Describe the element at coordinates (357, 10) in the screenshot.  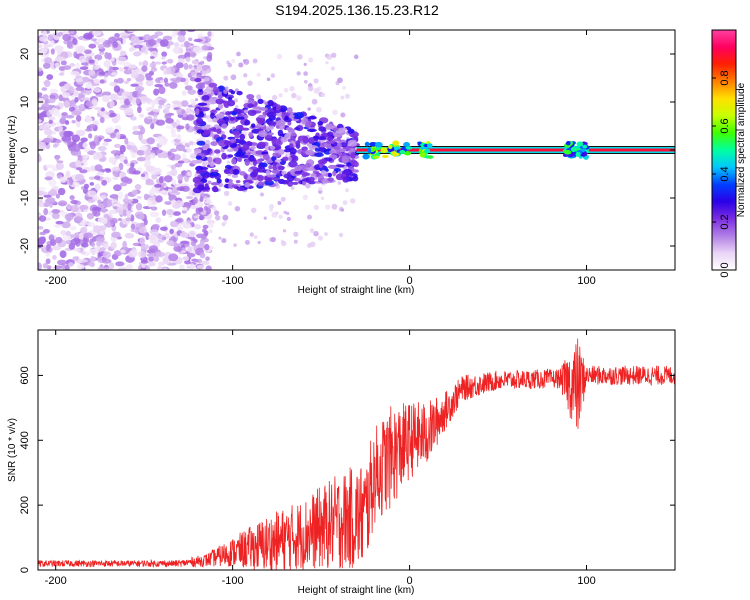
I see `figure-title: S194.2025.136.15.23.R12` at that location.